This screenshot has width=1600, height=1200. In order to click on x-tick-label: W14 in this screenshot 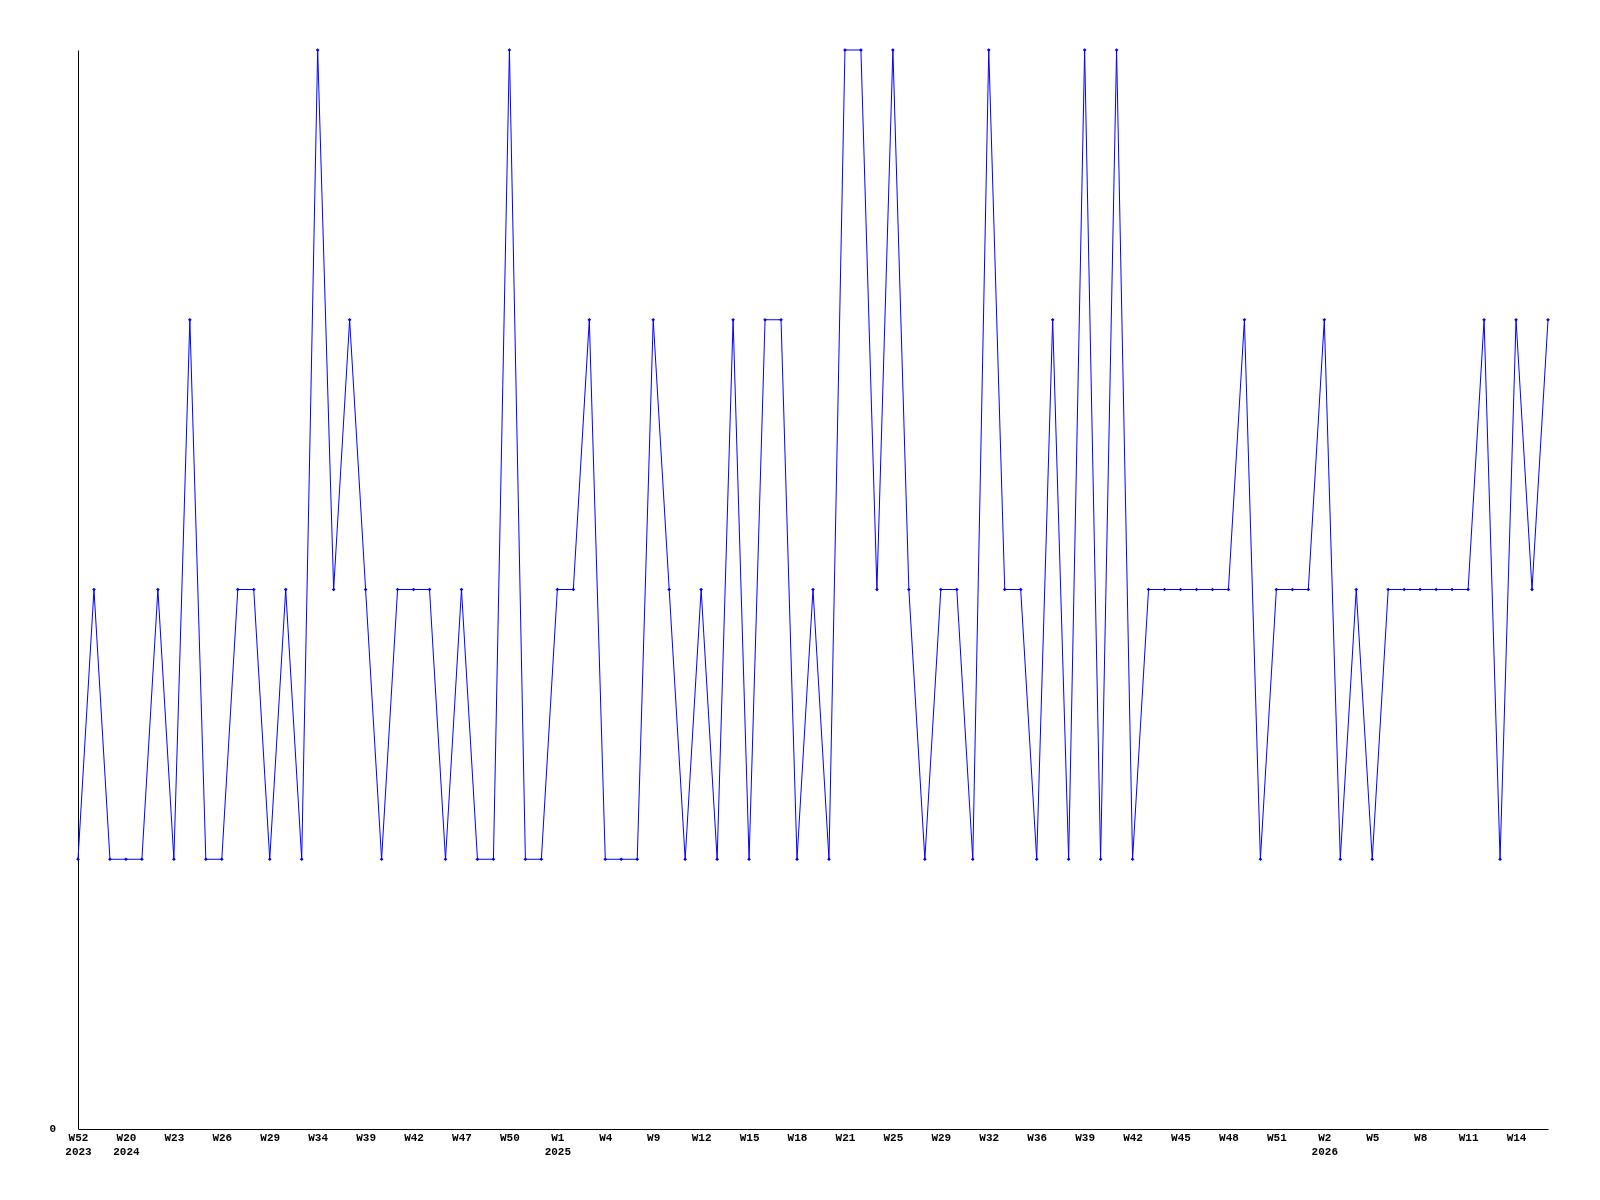, I will do `click(1516, 1137)`.